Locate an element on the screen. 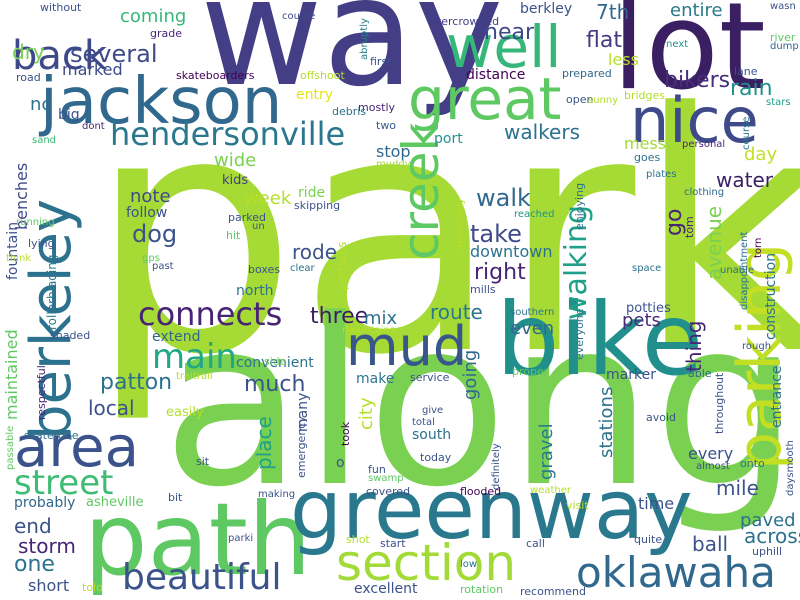  word-several: several is located at coordinates (114, 54).